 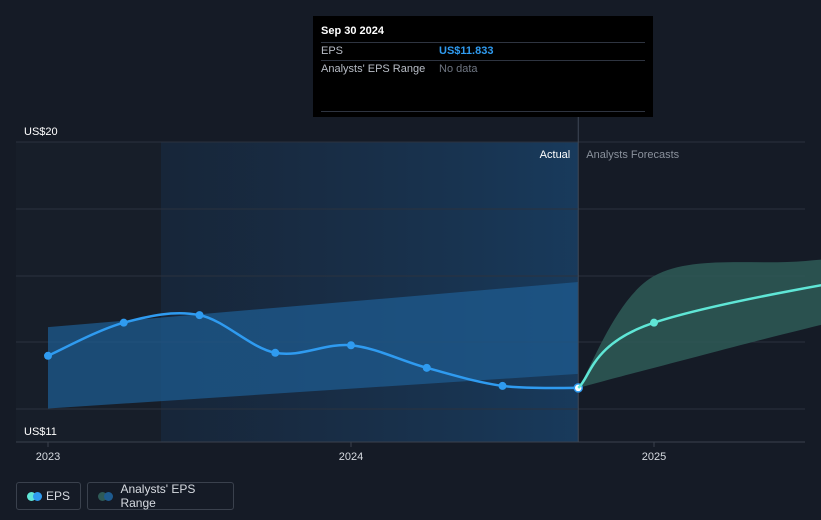 I want to click on y-tick-label: US$20, so click(x=41, y=132).